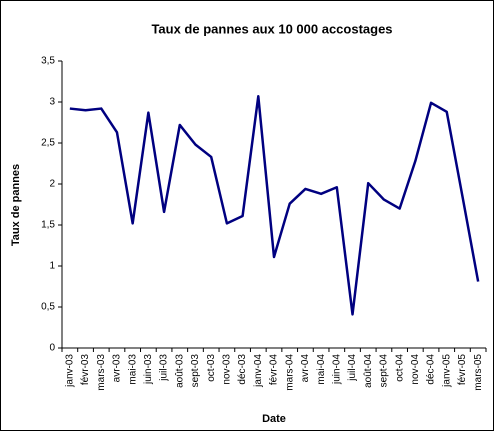 This screenshot has width=494, height=431. Describe the element at coordinates (478, 372) in the screenshot. I see `x-tick-label: mars-05` at that location.